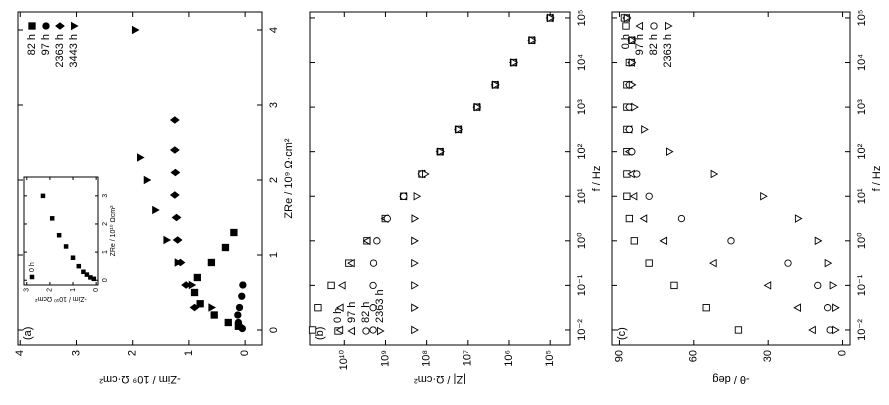 This screenshot has height=405, width=889. Describe the element at coordinates (50, 290) in the screenshot. I see `y-tick-label: 2` at that location.